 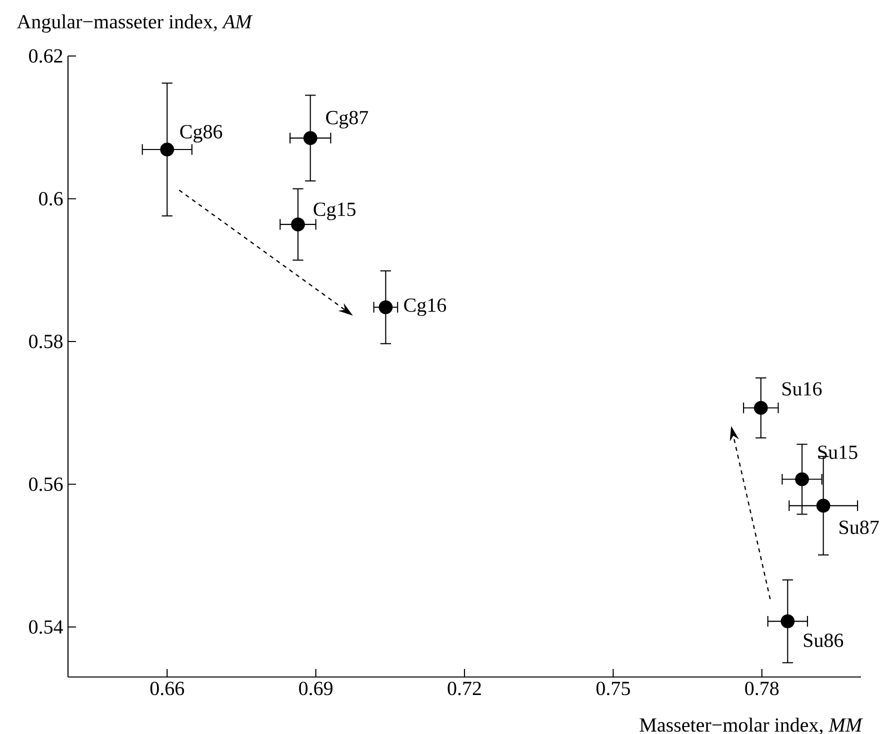 What do you see at coordinates (167, 689) in the screenshot?
I see `x-tick-label: 0.66` at bounding box center [167, 689].